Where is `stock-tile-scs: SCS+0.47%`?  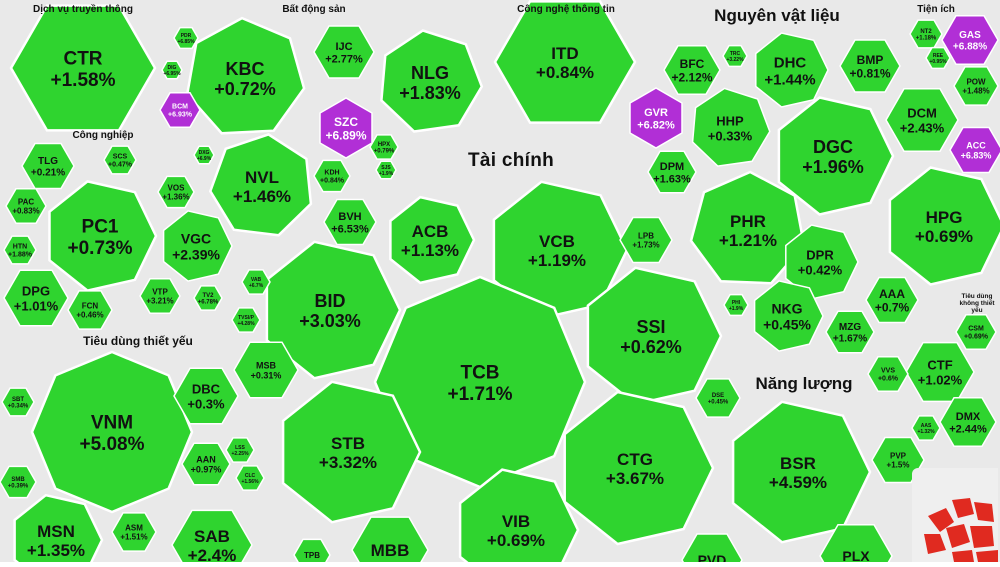
stock-tile-scs: SCS+0.47% is located at coordinates (120, 160).